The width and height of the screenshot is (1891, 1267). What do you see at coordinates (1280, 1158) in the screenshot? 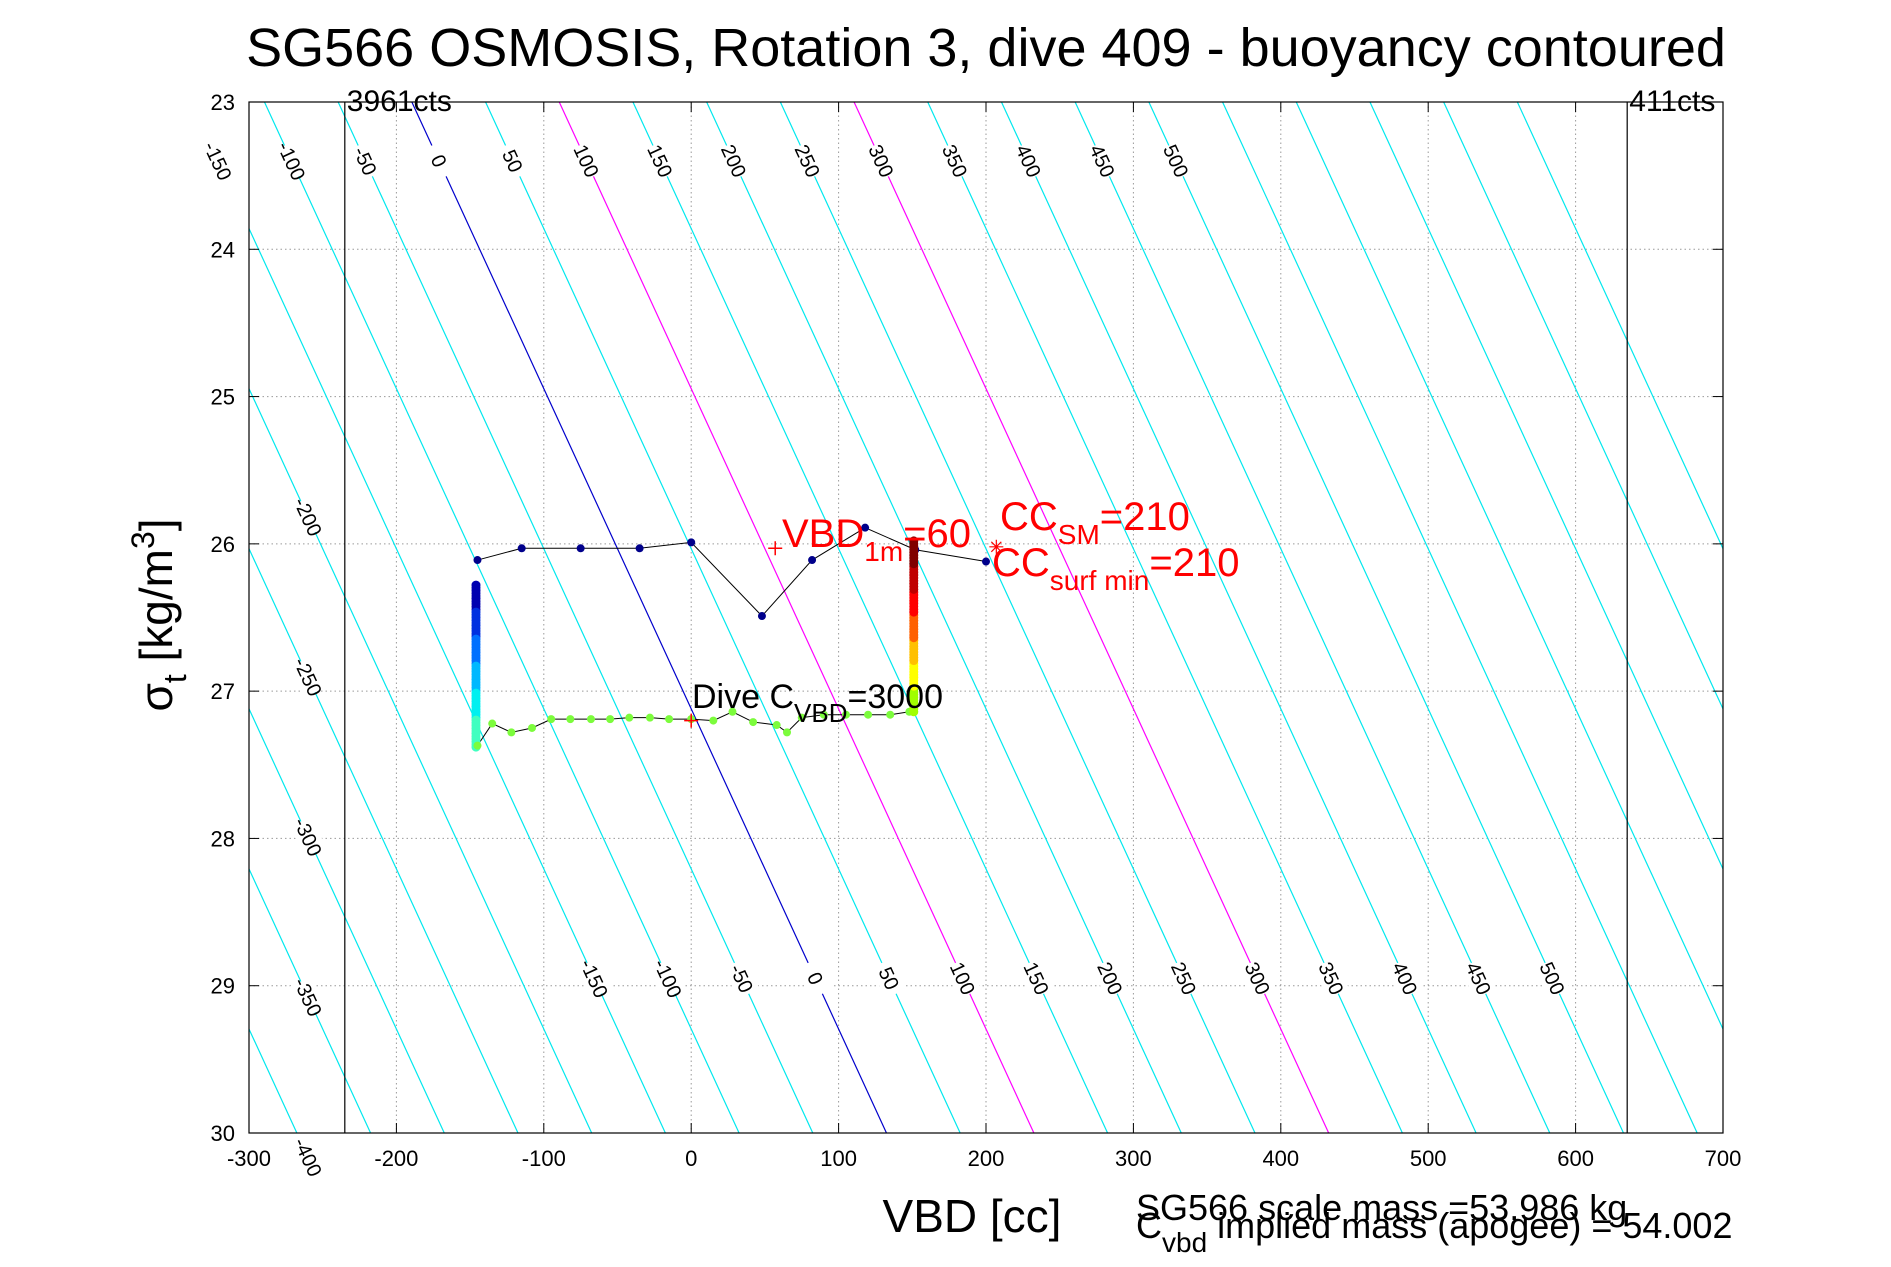
I see `x-tick-label: 400` at bounding box center [1280, 1158].